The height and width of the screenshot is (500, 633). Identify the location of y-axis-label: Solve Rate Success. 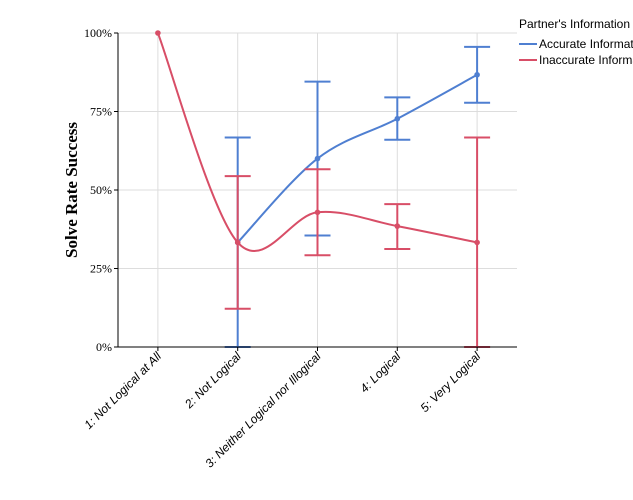
(71, 190).